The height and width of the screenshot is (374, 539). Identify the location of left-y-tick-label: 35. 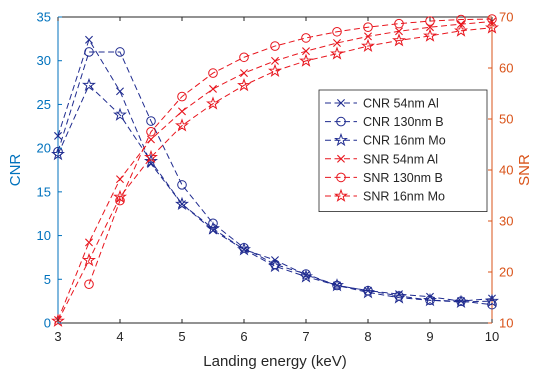
(44, 17).